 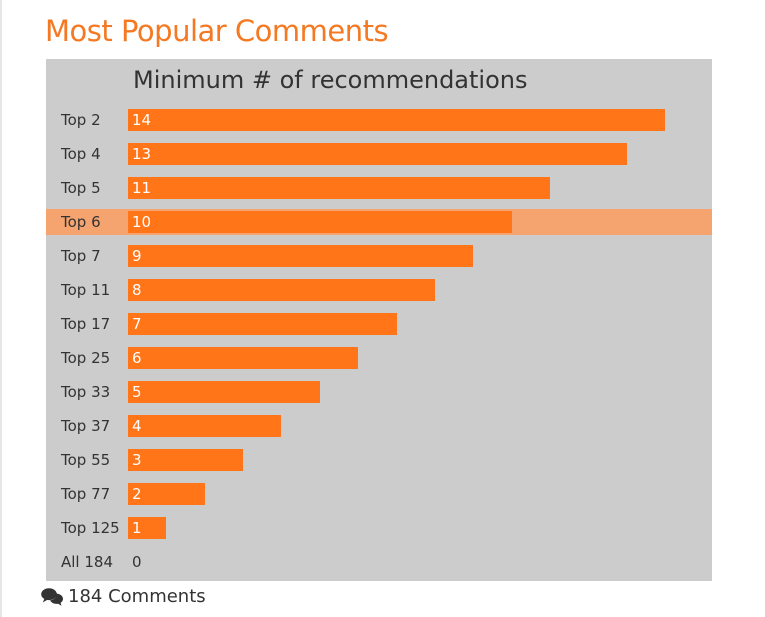 I want to click on comments-icon, so click(x=52, y=596).